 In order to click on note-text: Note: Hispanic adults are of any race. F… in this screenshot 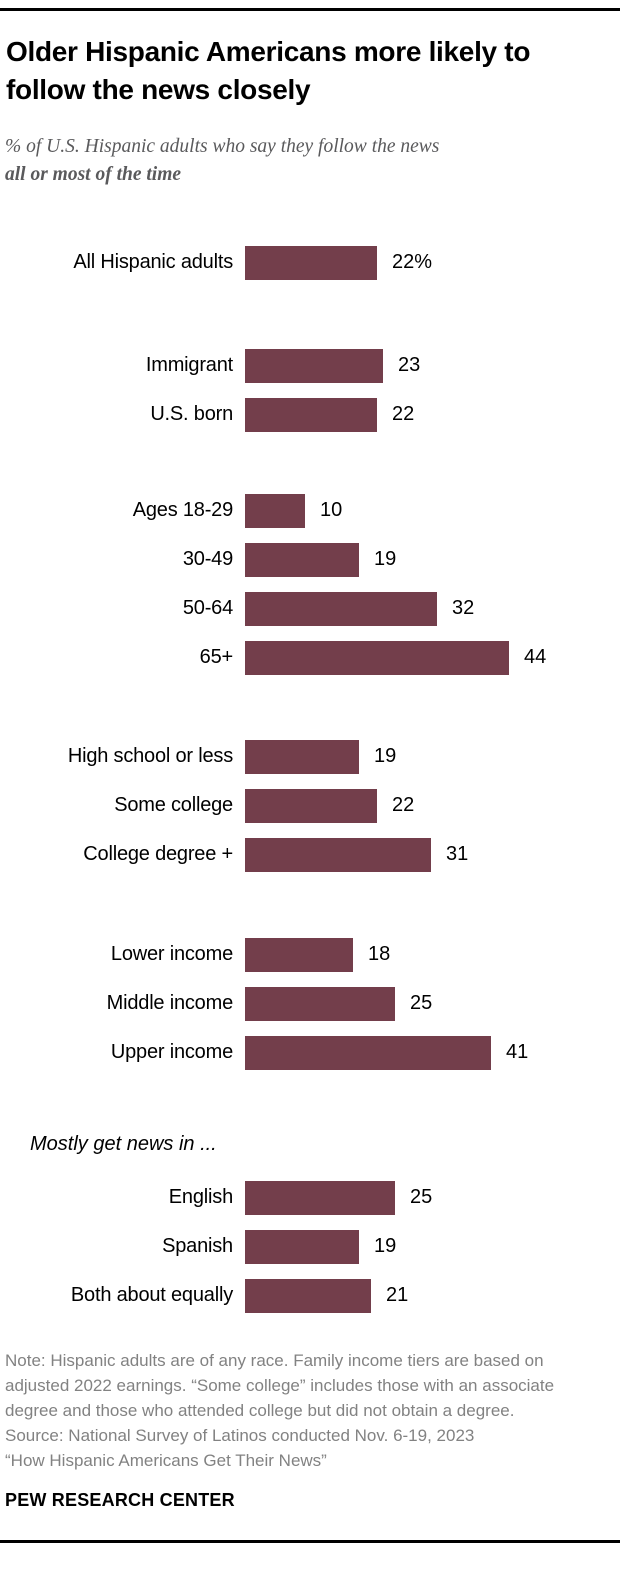, I will do `click(280, 1385)`.